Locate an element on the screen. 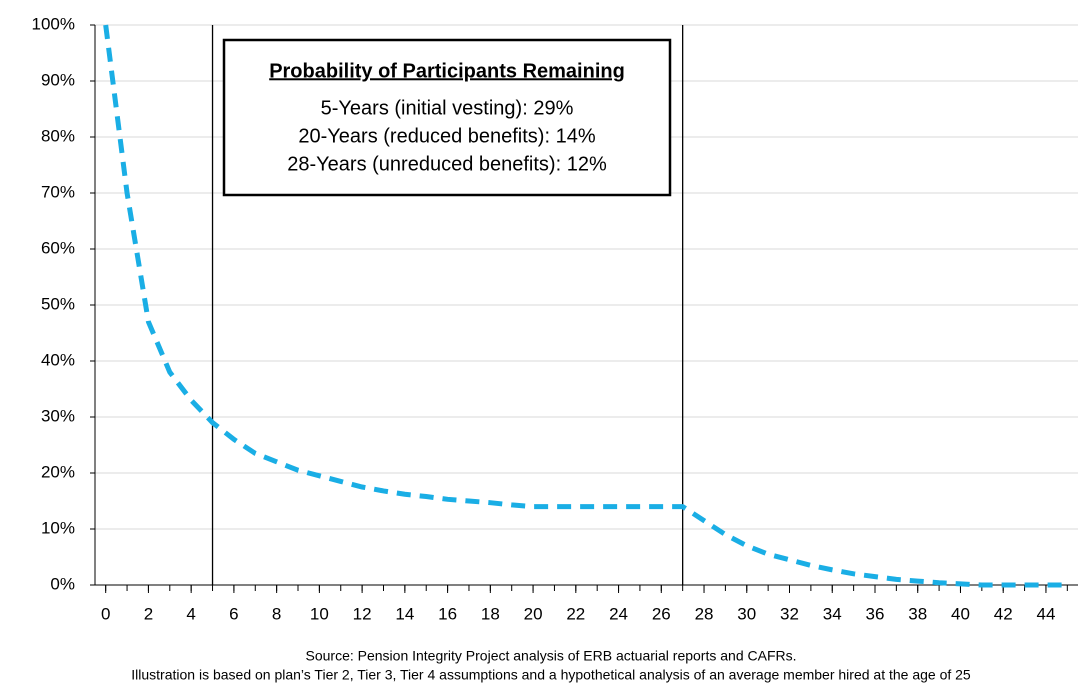  x-tick-label: 44 is located at coordinates (1045, 613).